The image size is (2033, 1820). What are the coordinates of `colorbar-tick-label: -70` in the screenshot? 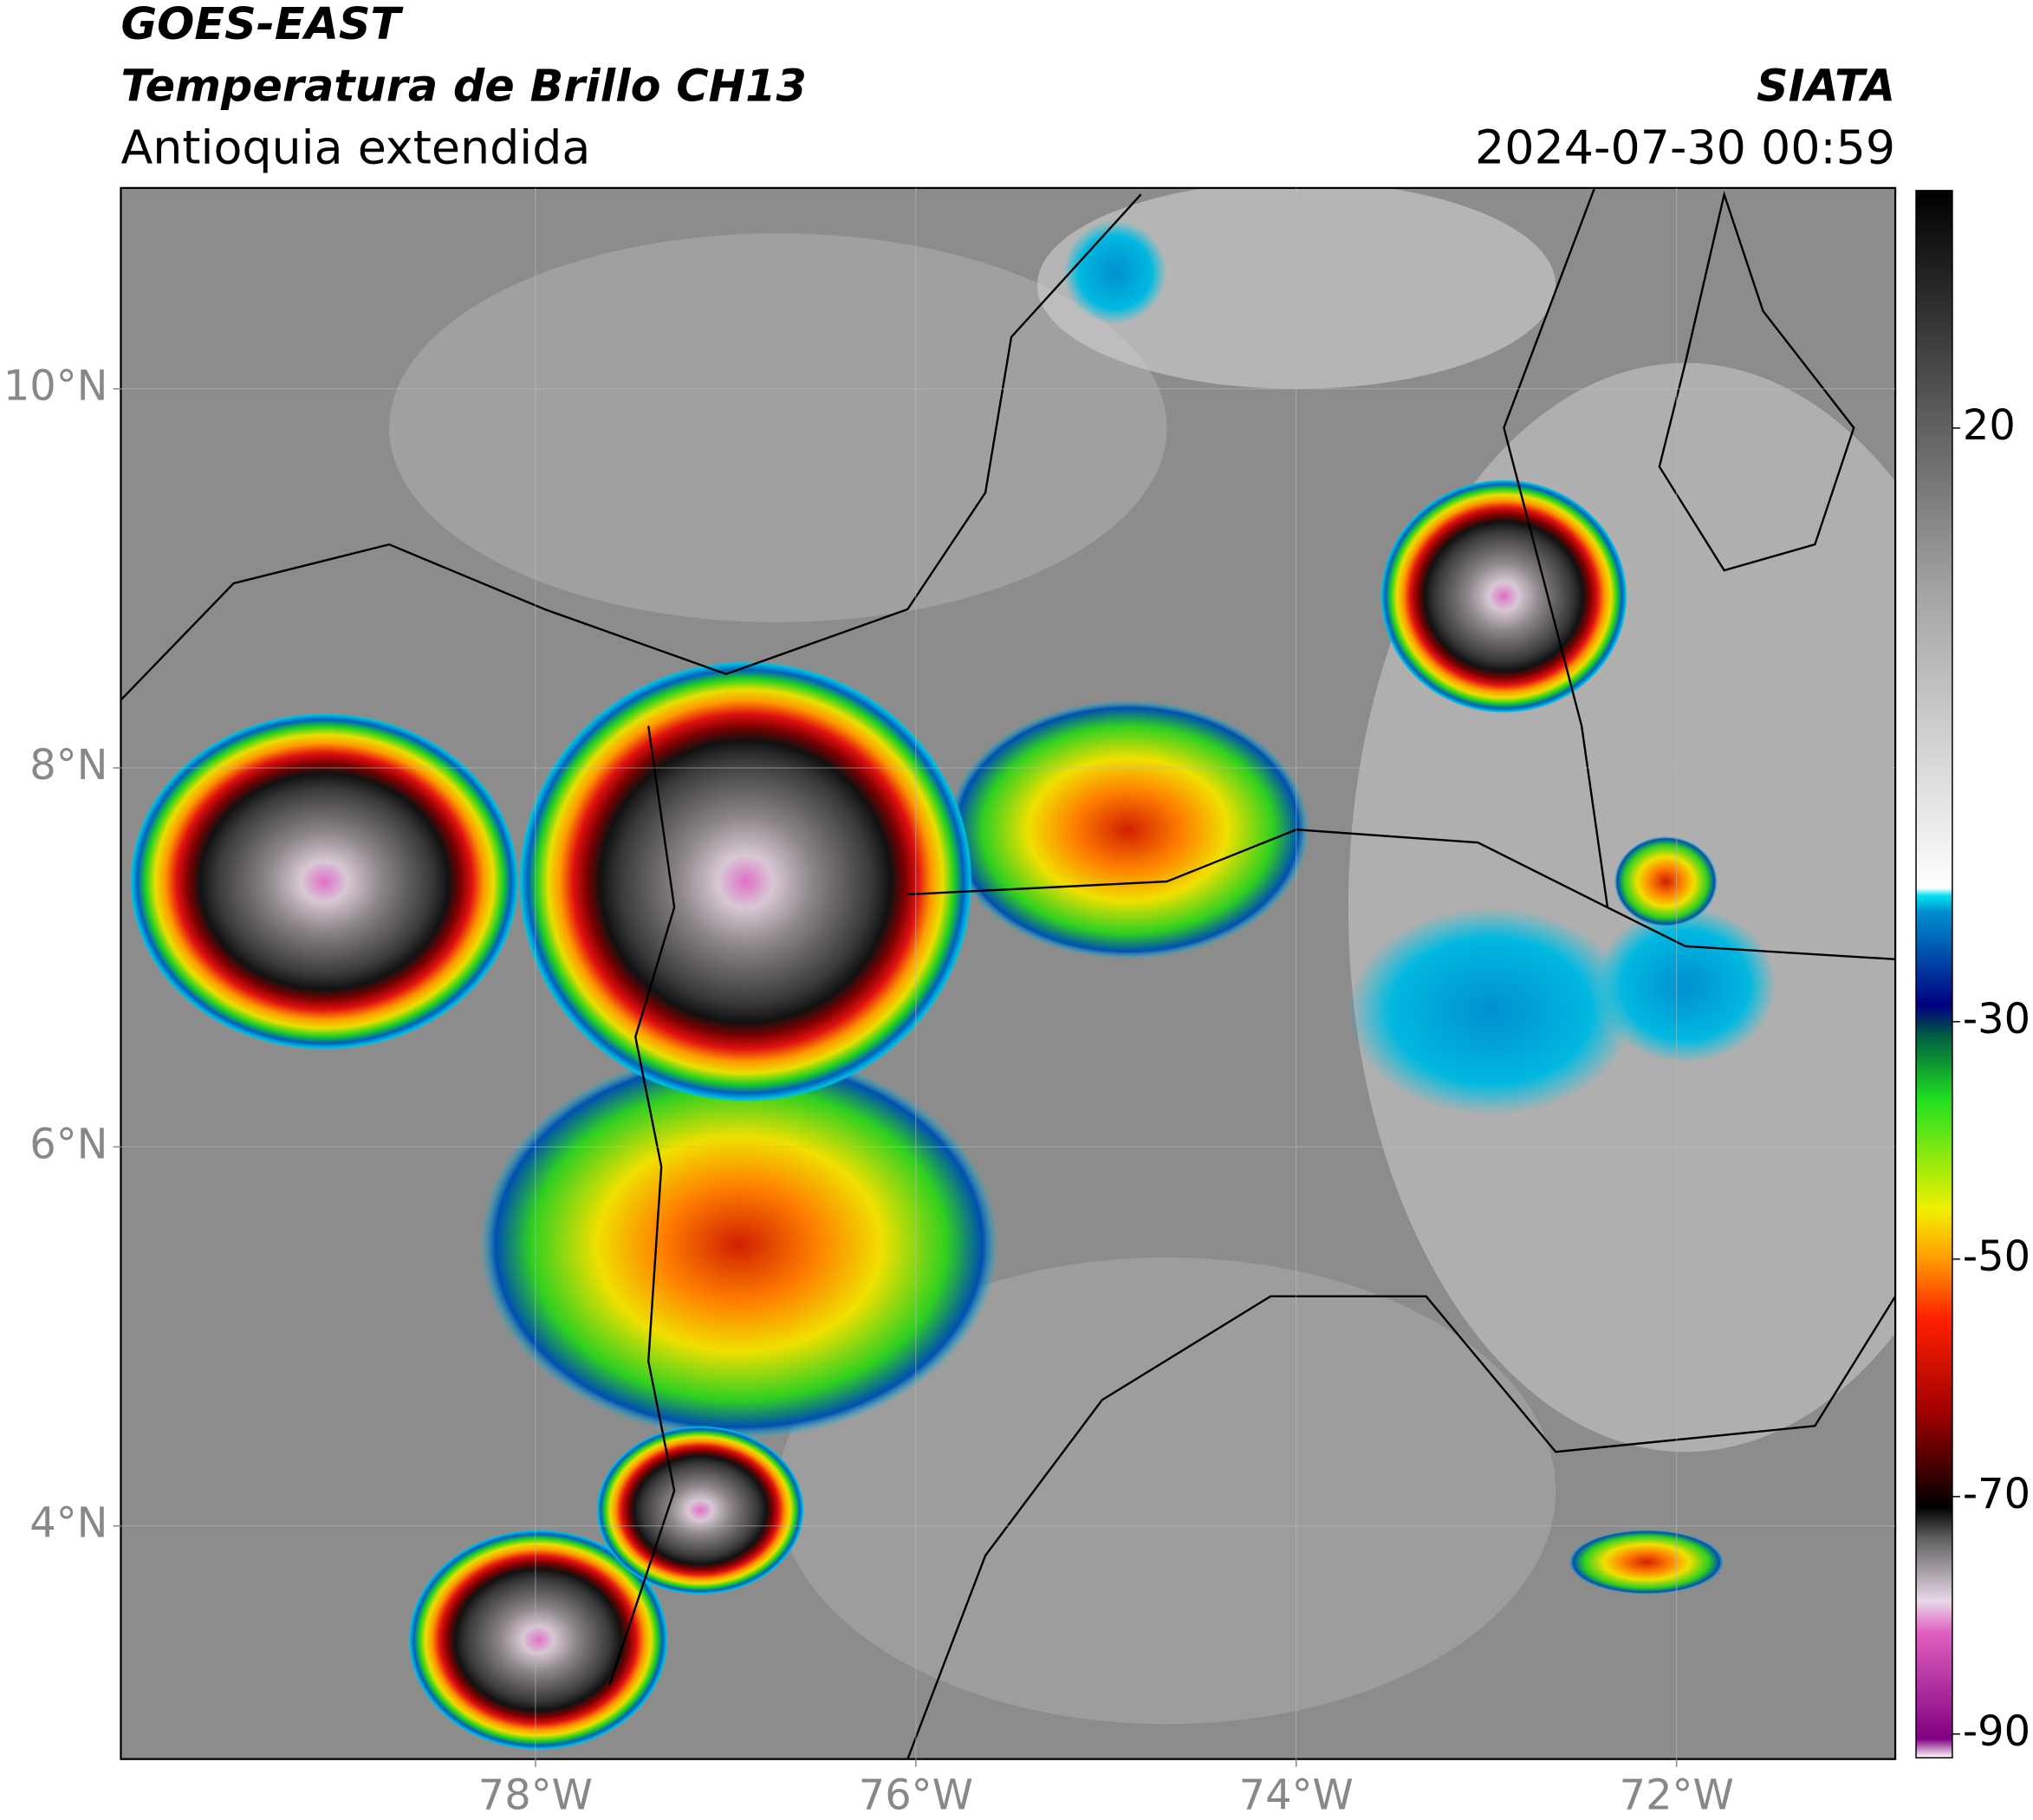 It's located at (1997, 1494).